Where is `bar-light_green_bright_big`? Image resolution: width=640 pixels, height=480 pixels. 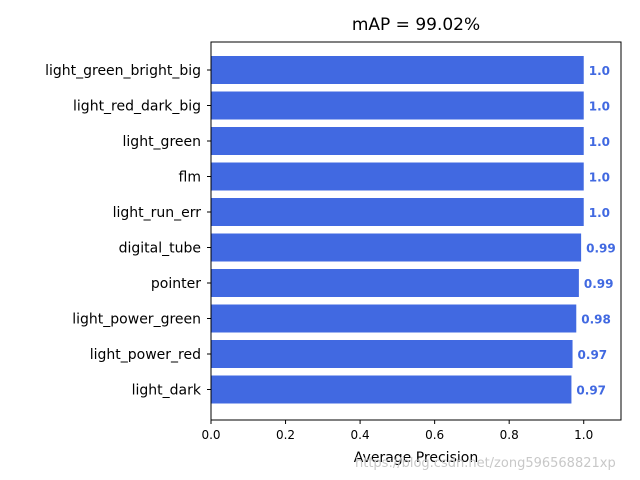 bar-light_green_bright_big is located at coordinates (397, 70).